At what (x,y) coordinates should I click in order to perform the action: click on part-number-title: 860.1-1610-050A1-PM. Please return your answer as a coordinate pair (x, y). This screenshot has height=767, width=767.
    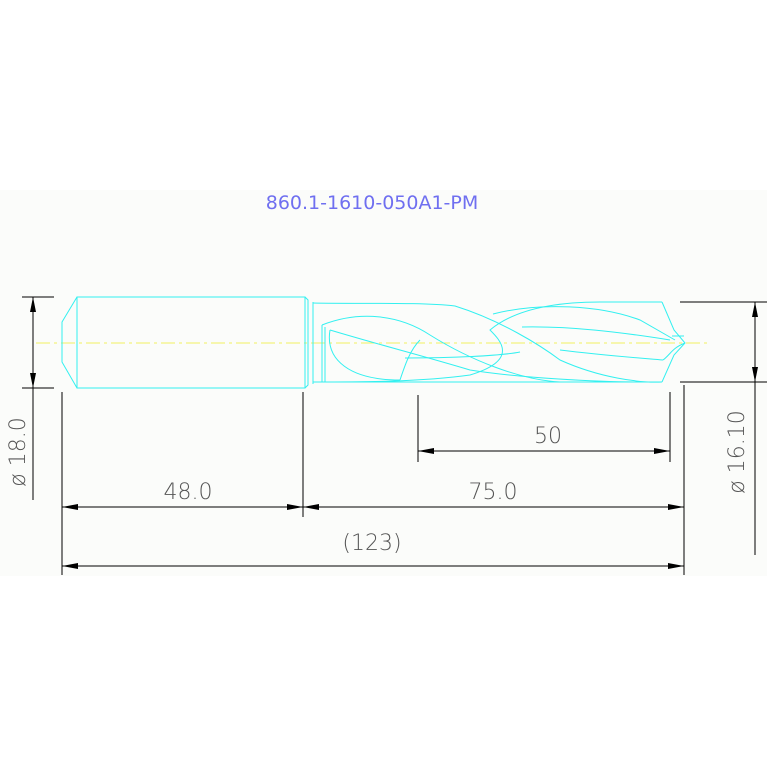
    Looking at the image, I should click on (372, 203).